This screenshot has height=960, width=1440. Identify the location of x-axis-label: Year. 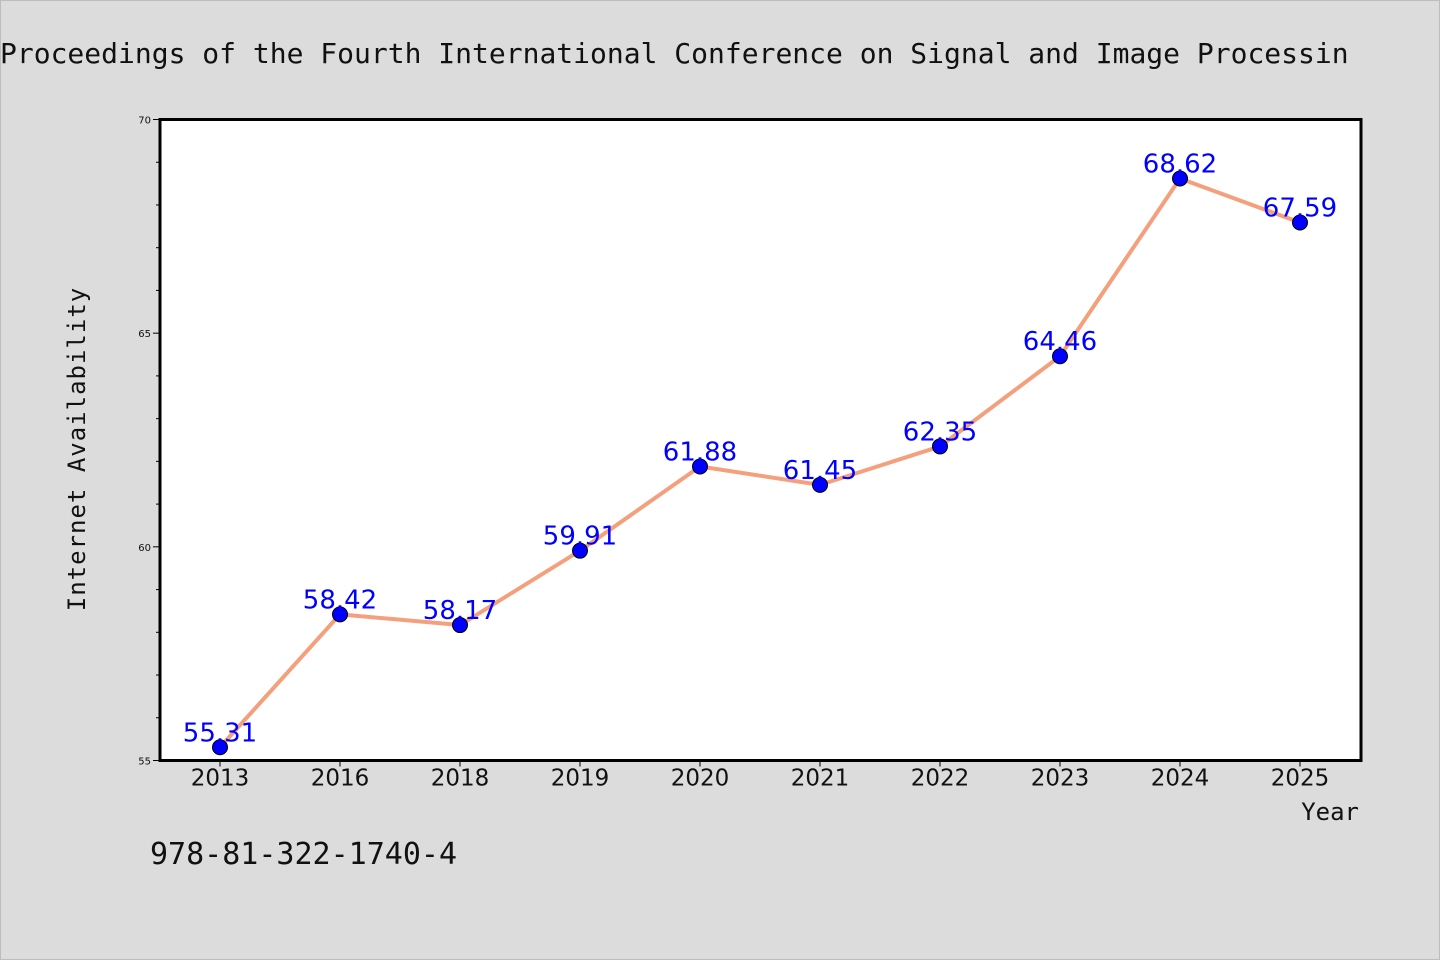
(1330, 812).